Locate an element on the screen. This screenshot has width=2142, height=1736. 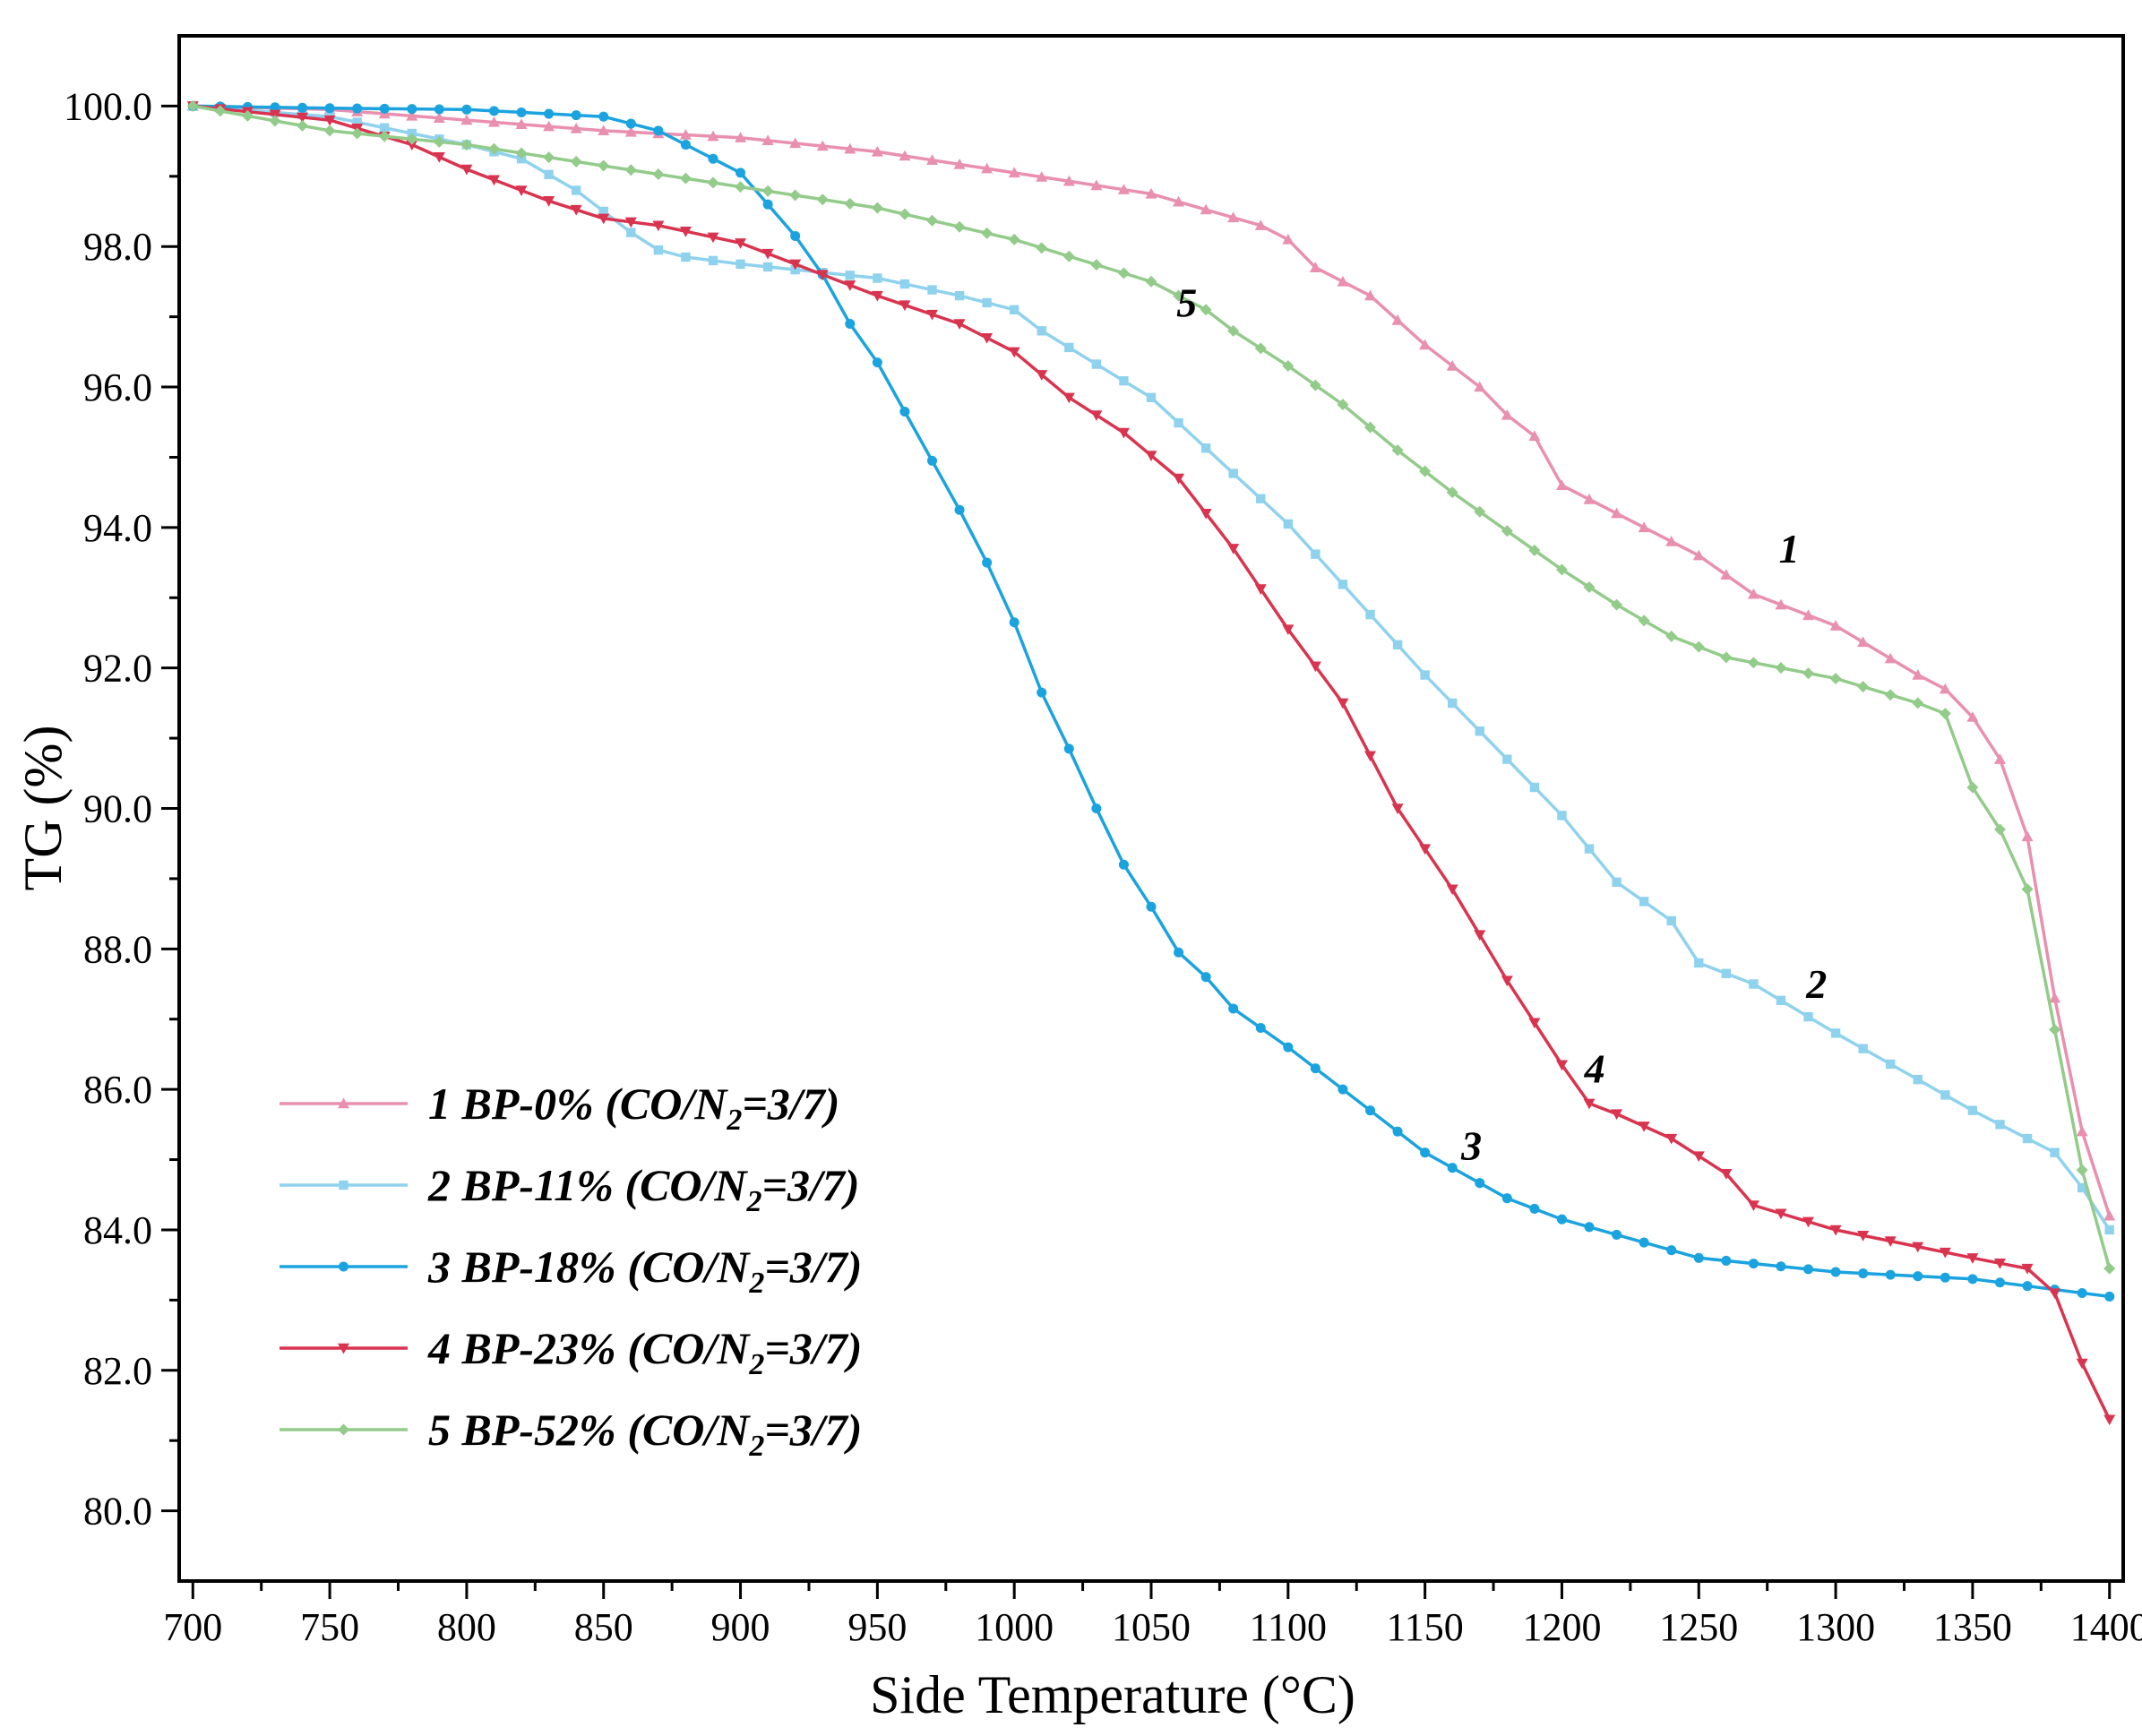
legend-item-2: 2 BP-11% (CO/N2=3/7) is located at coordinates (570, 1189).